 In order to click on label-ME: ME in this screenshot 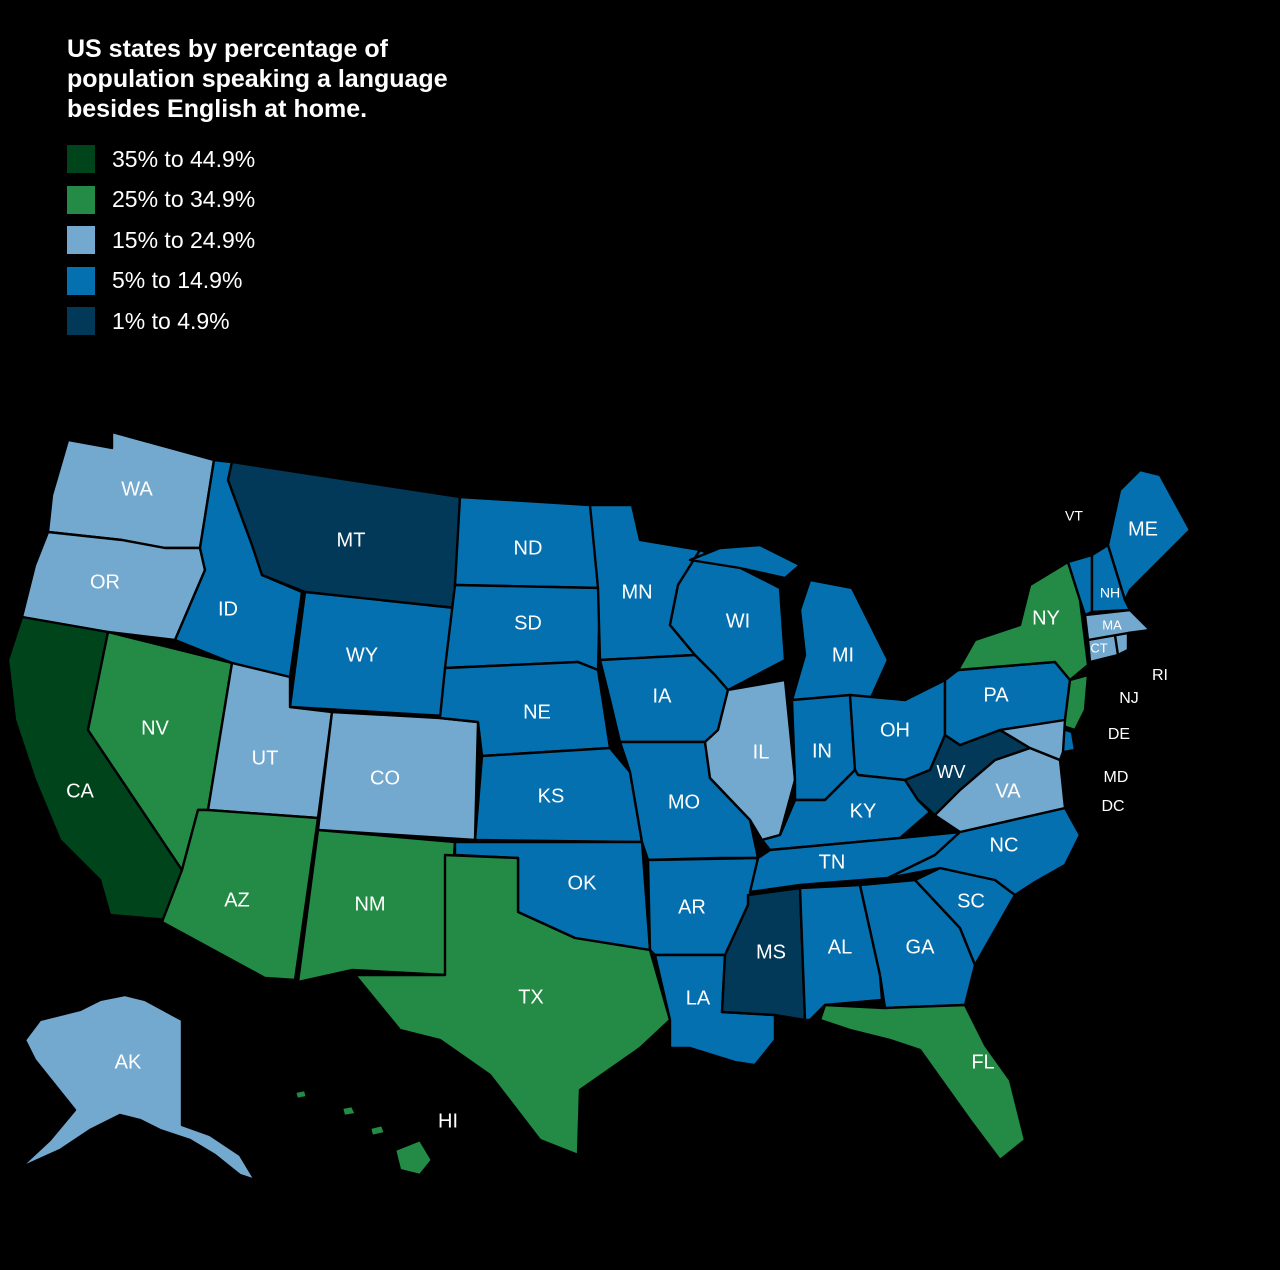, I will do `click(1143, 529)`.